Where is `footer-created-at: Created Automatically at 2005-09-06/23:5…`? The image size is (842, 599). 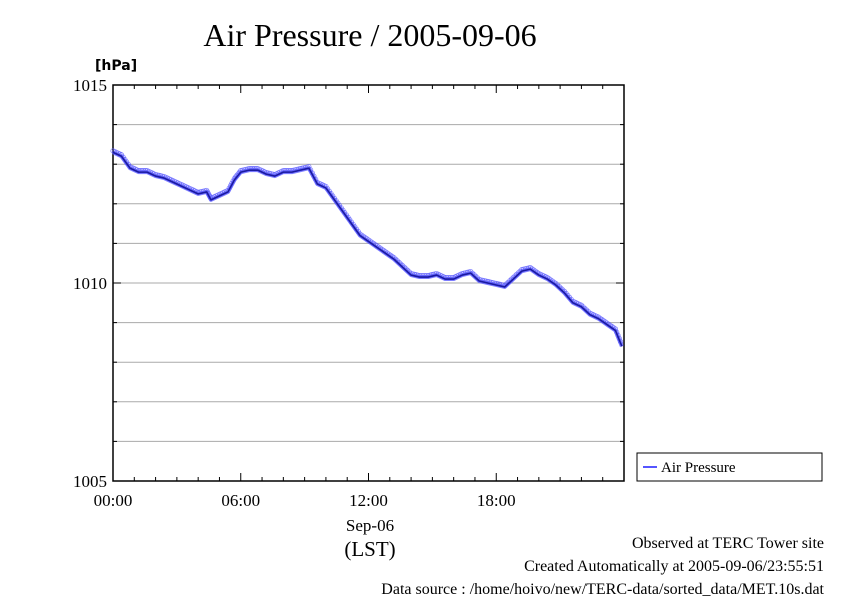
footer-created-at: Created Automatically at 2005-09-06/23:5… is located at coordinates (674, 566).